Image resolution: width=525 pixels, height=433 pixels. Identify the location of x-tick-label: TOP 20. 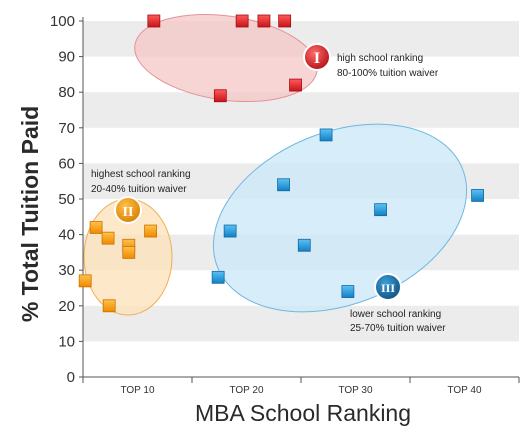
(246, 390).